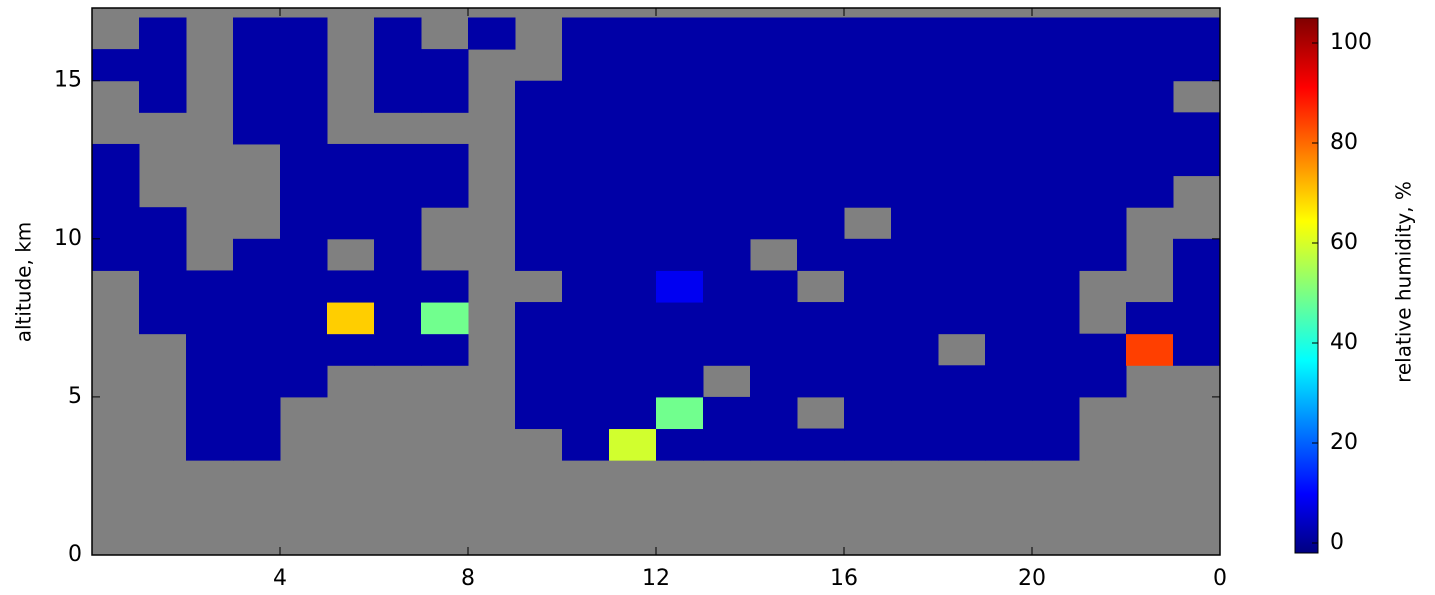 Image resolution: width=1435 pixels, height=595 pixels. Describe the element at coordinates (1032, 578) in the screenshot. I see `x-tick-label: 20` at that location.